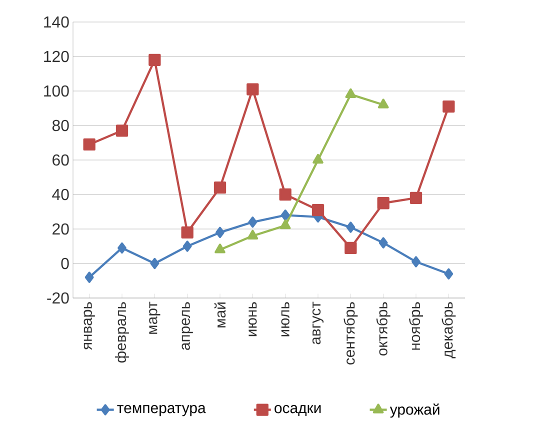 Image resolution: width=538 pixels, height=422 pixels. Describe the element at coordinates (297, 410) in the screenshot. I see `legend-label: осадки` at that location.